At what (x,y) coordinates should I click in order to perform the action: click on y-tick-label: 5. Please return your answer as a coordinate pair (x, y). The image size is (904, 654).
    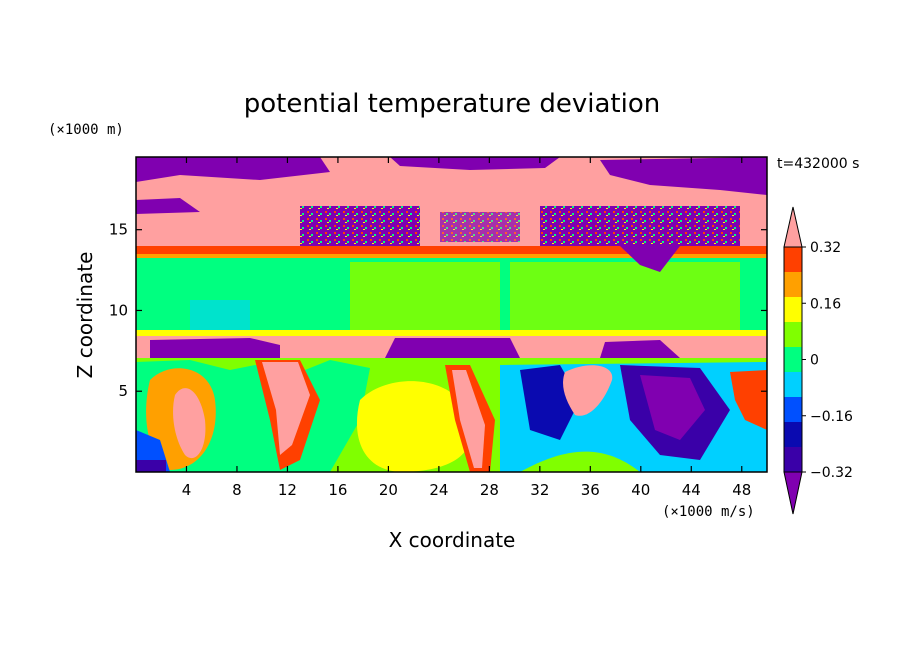
    Looking at the image, I should click on (123, 391).